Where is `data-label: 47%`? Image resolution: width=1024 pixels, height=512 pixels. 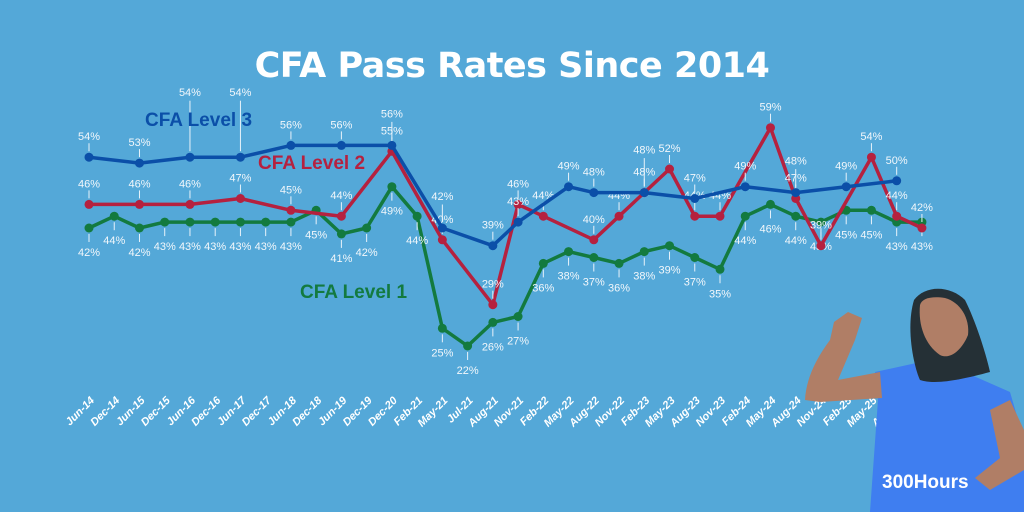 data-label: 47% is located at coordinates (695, 179).